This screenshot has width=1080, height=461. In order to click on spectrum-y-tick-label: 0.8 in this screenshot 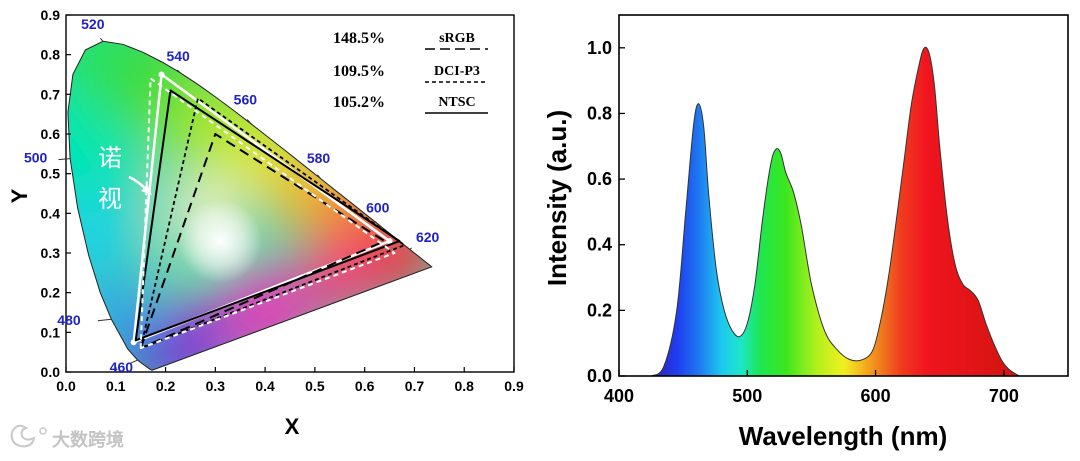, I will do `click(599, 113)`.